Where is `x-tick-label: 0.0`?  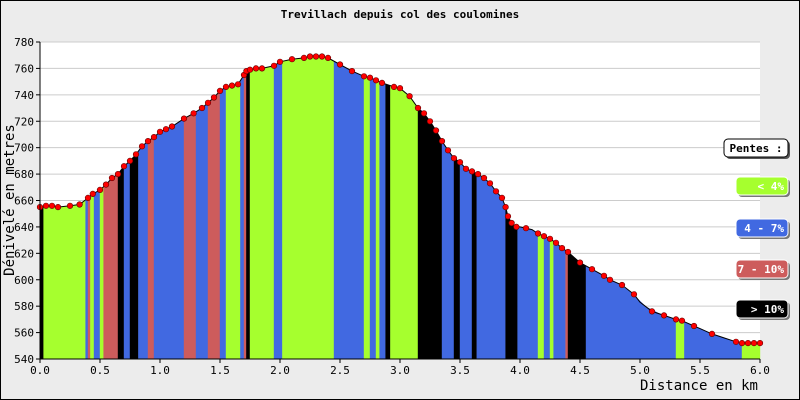
x-tick-label: 0.0 is located at coordinates (40, 370).